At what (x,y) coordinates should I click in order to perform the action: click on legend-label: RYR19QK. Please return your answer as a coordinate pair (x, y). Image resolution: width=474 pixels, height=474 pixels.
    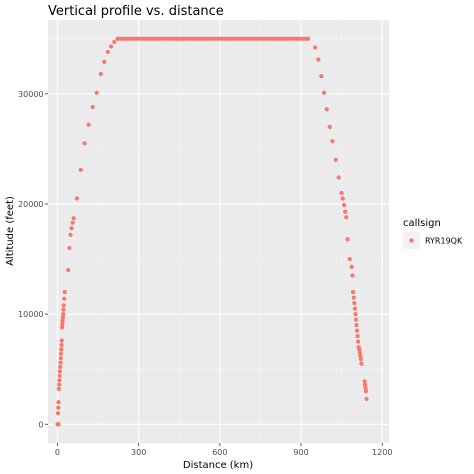
    Looking at the image, I should click on (444, 241).